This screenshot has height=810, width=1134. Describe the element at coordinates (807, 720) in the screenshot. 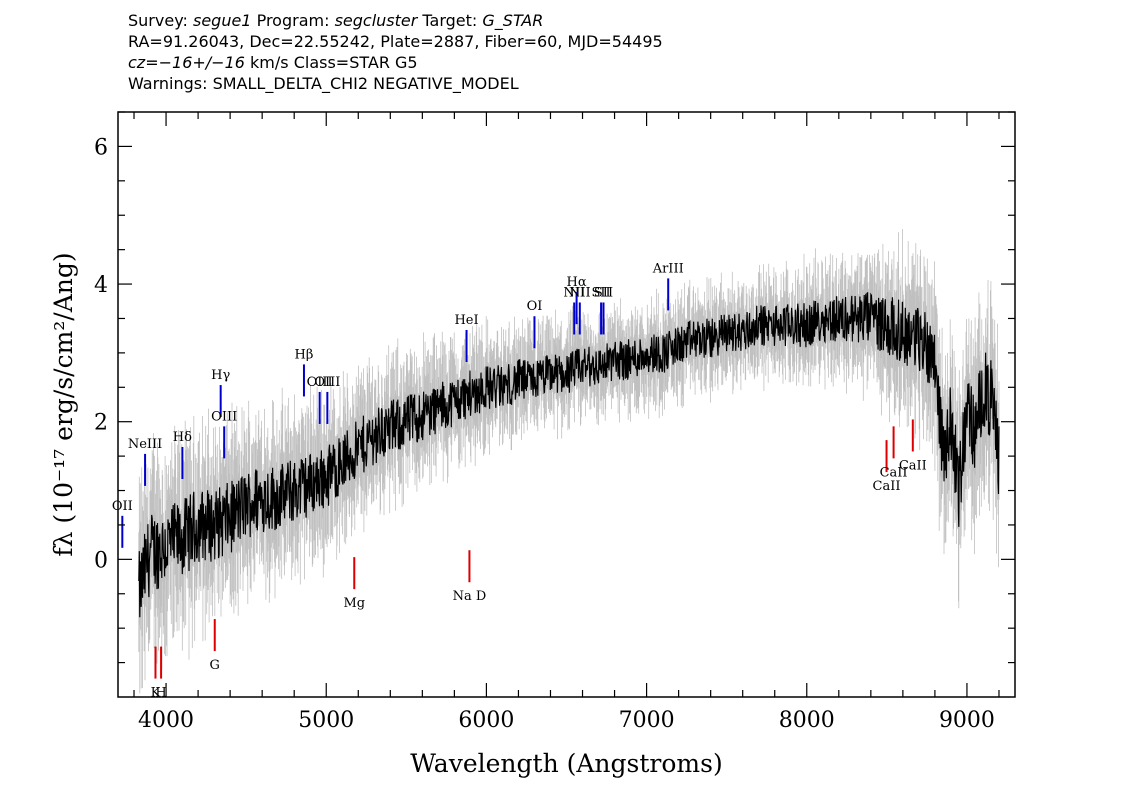

I see `x-tick-label: 8000` at that location.